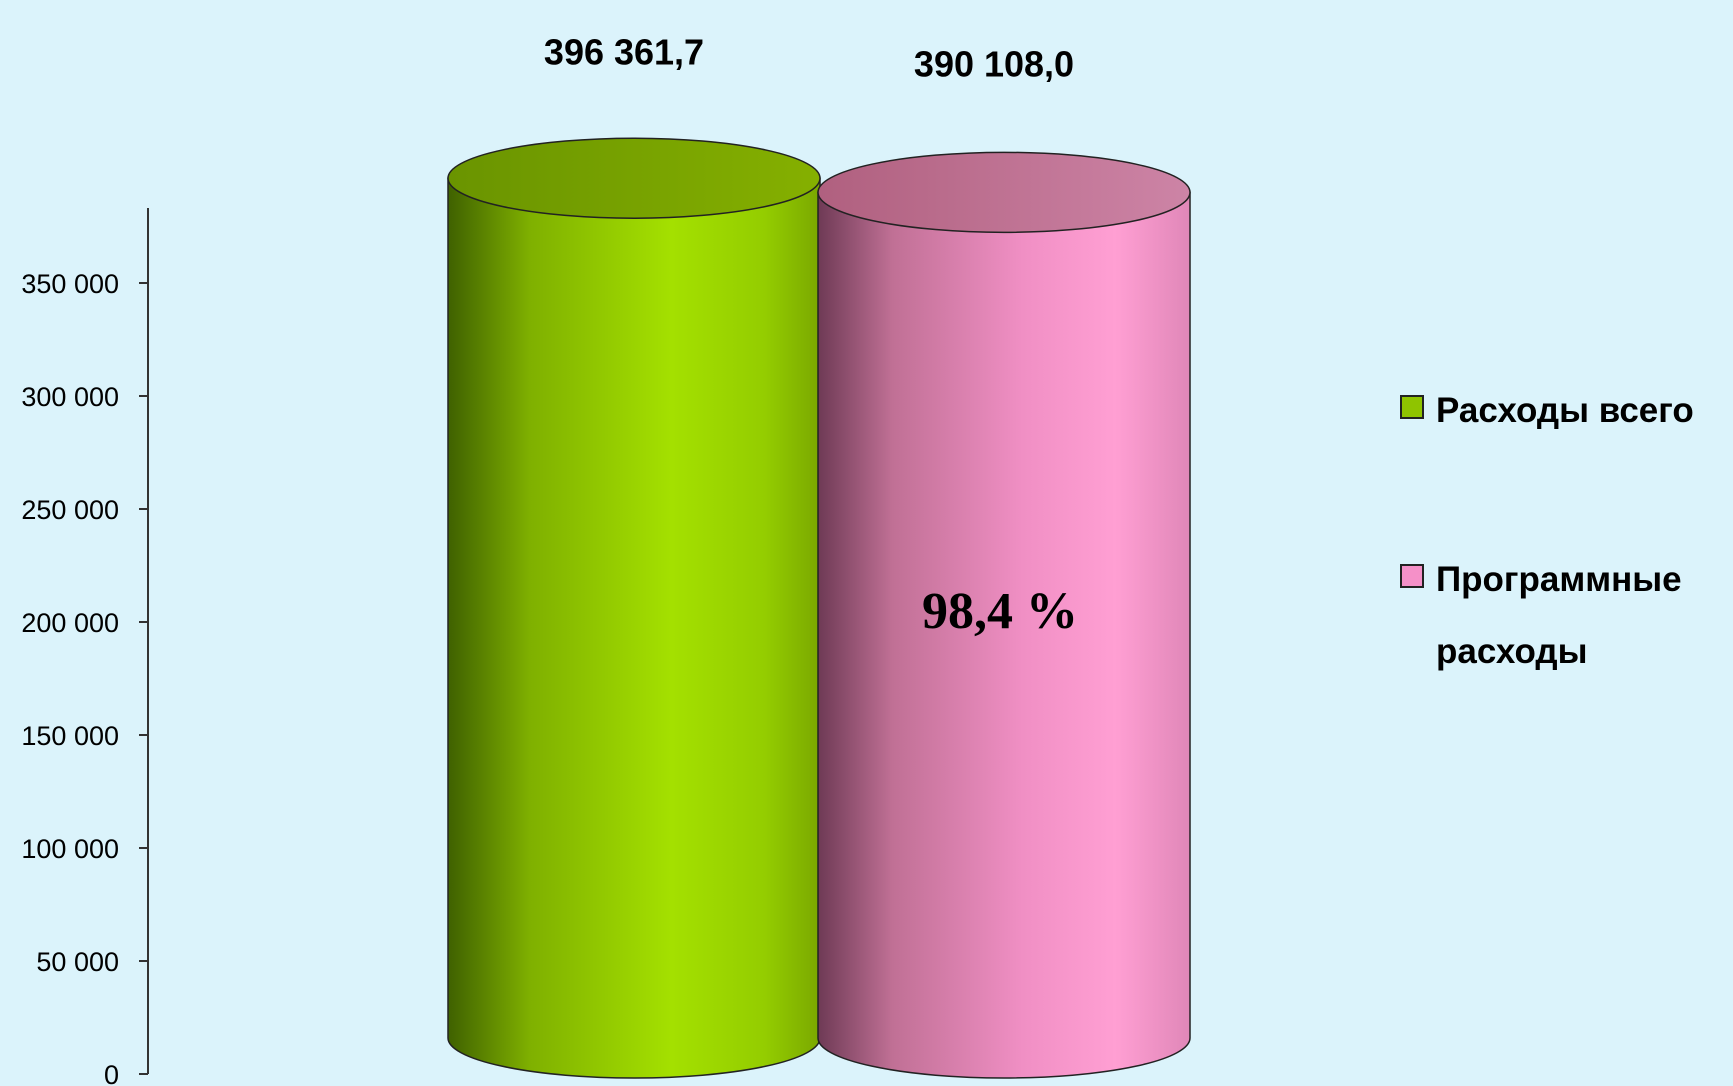 The height and width of the screenshot is (1086, 1733). What do you see at coordinates (634, 178) in the screenshot?
I see `bar-total-expenses-top` at bounding box center [634, 178].